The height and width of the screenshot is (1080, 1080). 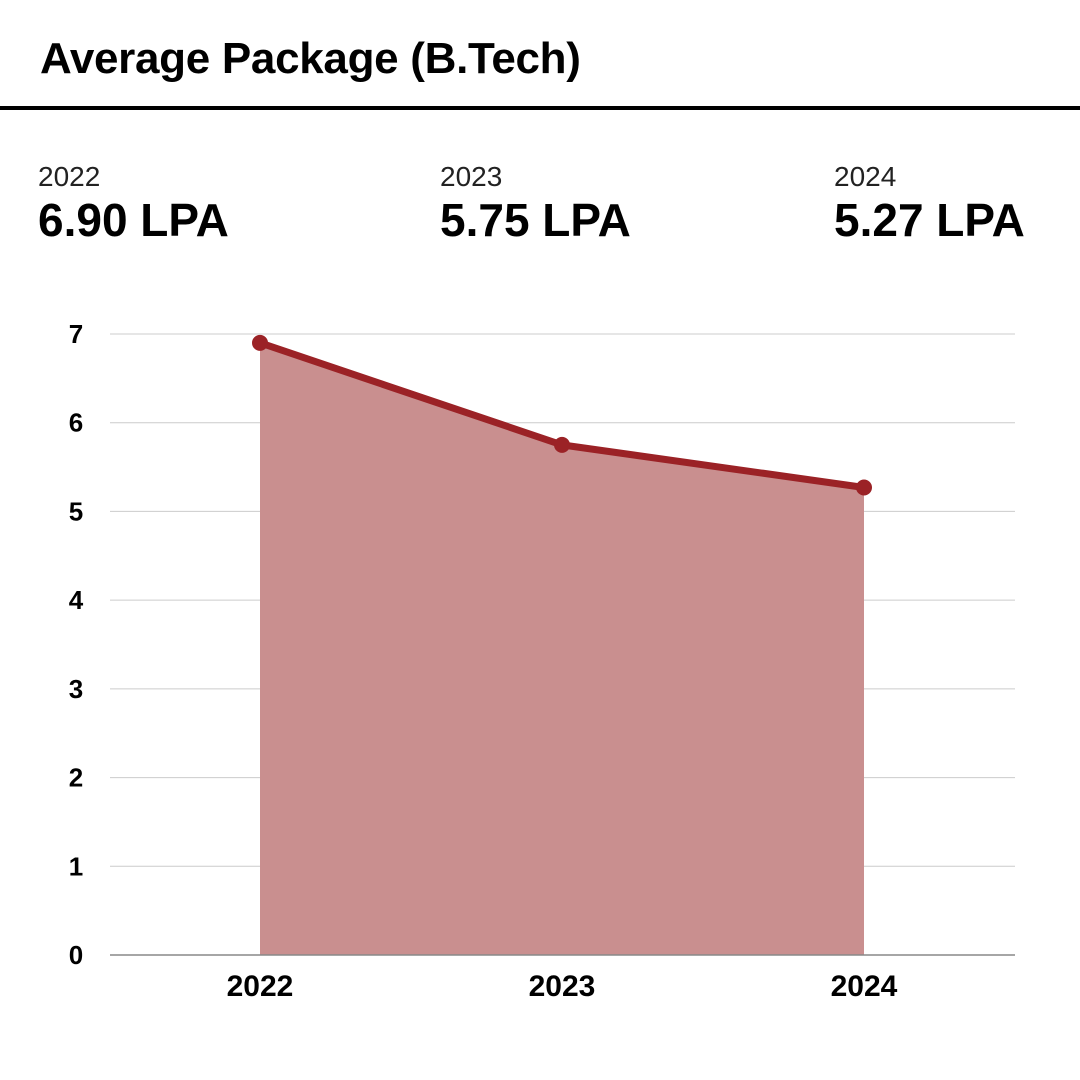 I want to click on stat-value: 5.27 LPA, so click(x=929, y=220).